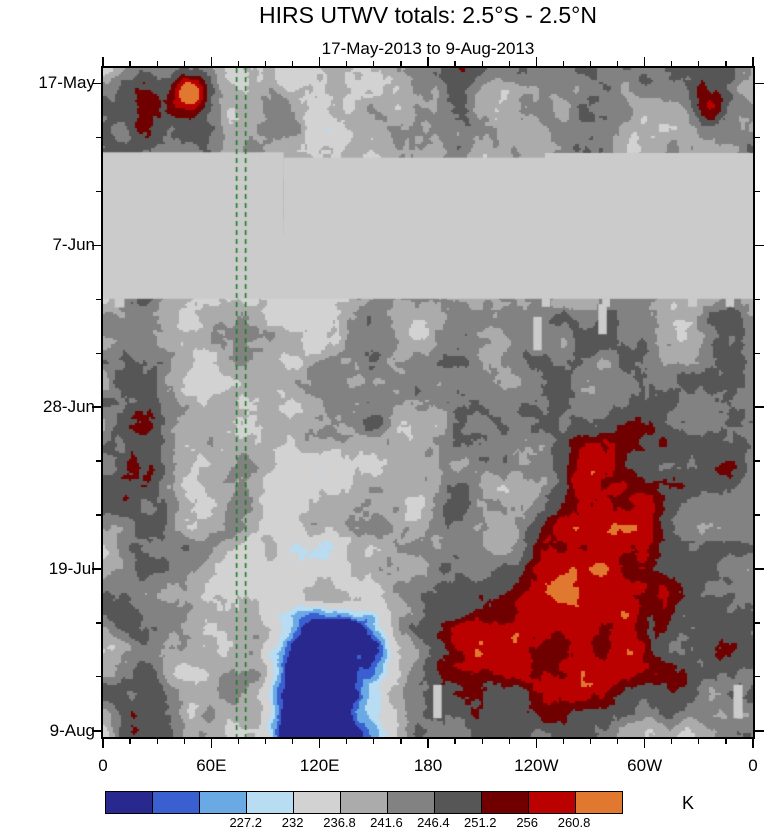  What do you see at coordinates (339, 822) in the screenshot?
I see `colorbar-label: 236.8` at bounding box center [339, 822].